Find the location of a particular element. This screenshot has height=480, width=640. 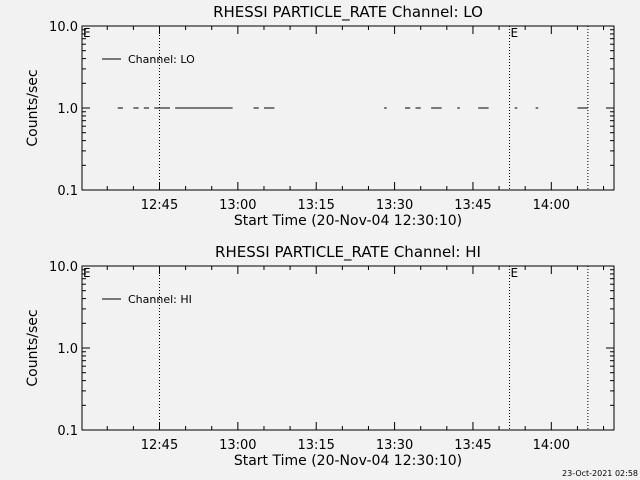

chart-title: RHESSI PARTICLE_RATE Channel: HI is located at coordinates (348, 252).